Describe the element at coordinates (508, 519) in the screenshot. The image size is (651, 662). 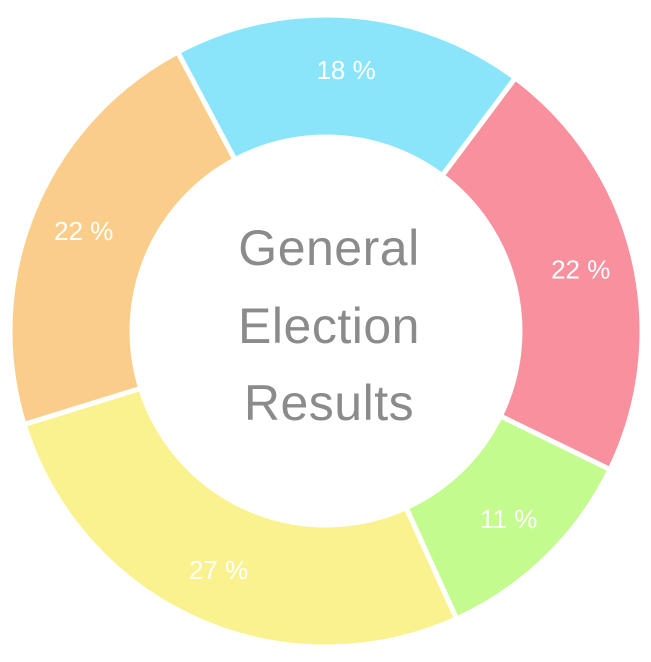
I see `slice-label-3: 11 %` at that location.